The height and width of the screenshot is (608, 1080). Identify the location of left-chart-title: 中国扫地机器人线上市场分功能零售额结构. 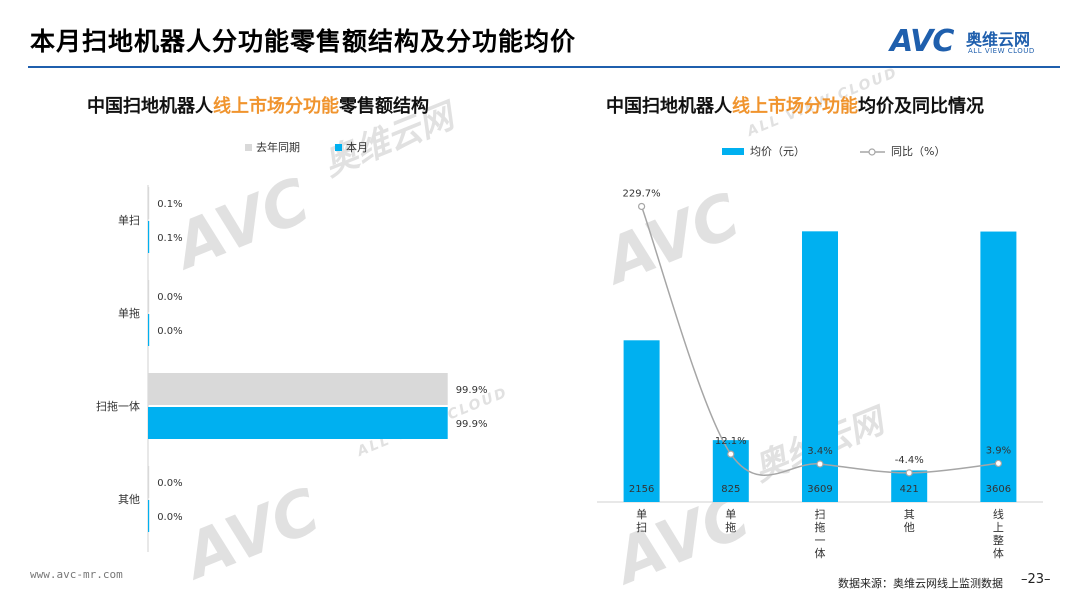
(258, 106).